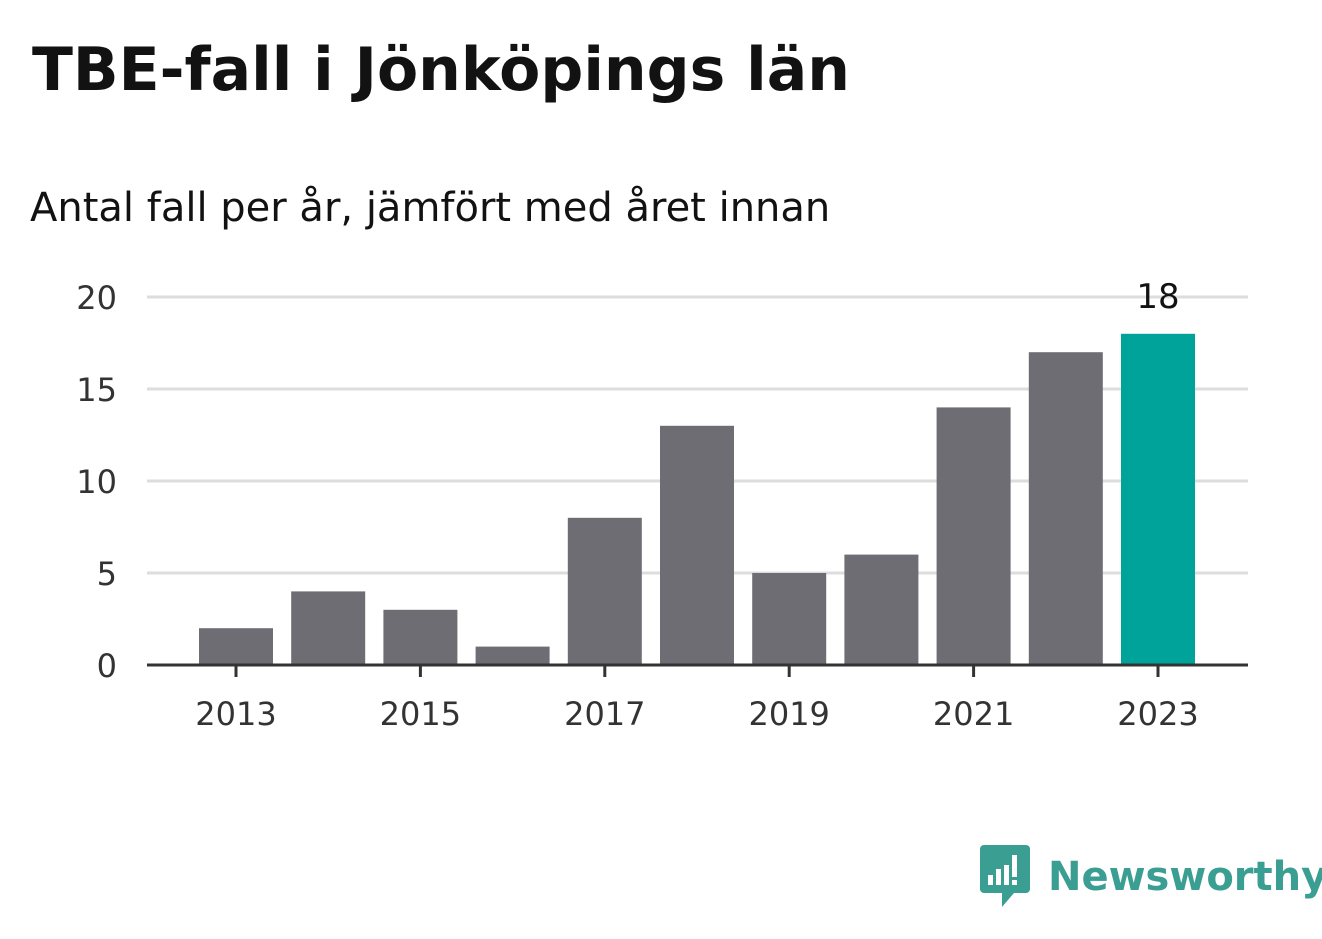  What do you see at coordinates (328, 628) in the screenshot?
I see `bar-2014` at bounding box center [328, 628].